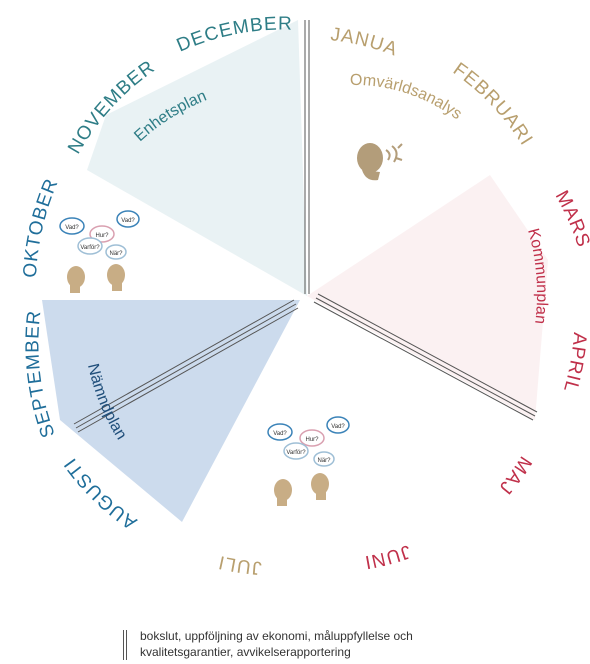  I want to click on month-label-juni: JUNI, so click(387, 556).